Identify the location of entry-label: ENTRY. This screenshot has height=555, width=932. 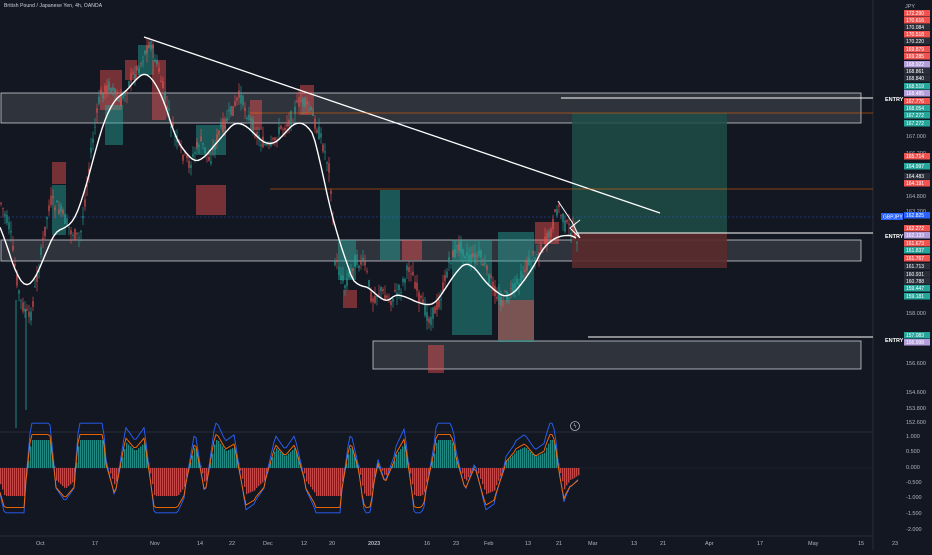
(894, 341).